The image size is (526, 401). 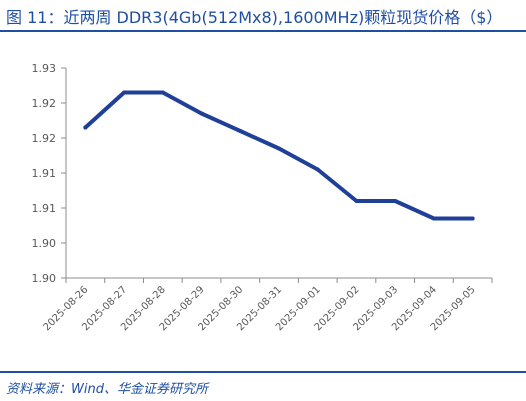 I want to click on source-note: 资料来源：Wind、华金证券研究所, so click(x=107, y=389).